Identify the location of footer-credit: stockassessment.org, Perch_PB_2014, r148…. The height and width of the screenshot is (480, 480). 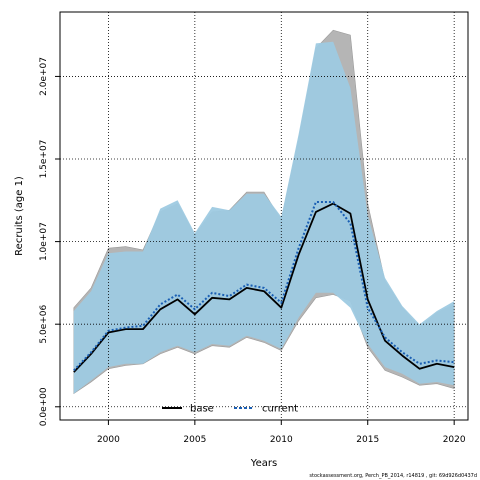
(393, 476).